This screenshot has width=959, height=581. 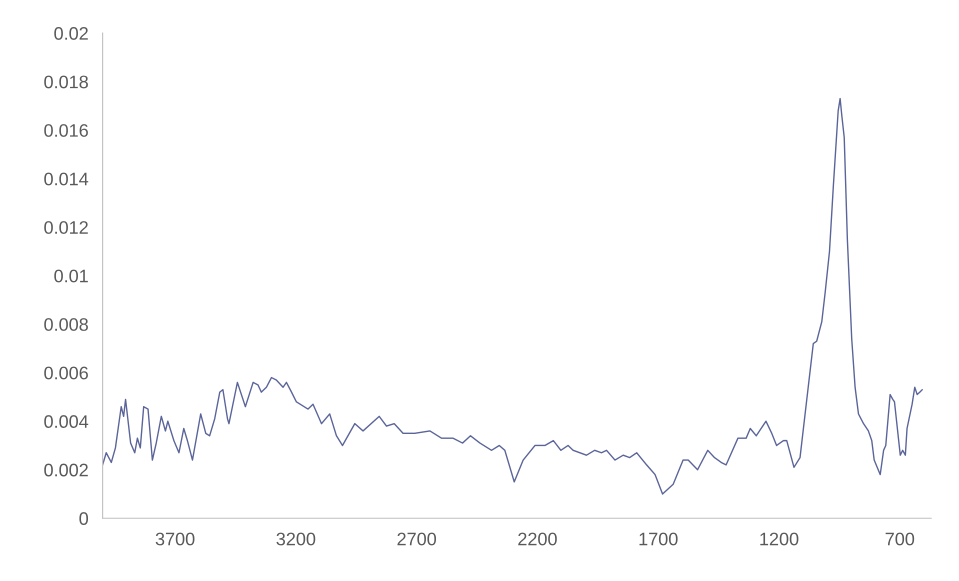 I want to click on y-tick-label: 0.016, so click(x=66, y=130).